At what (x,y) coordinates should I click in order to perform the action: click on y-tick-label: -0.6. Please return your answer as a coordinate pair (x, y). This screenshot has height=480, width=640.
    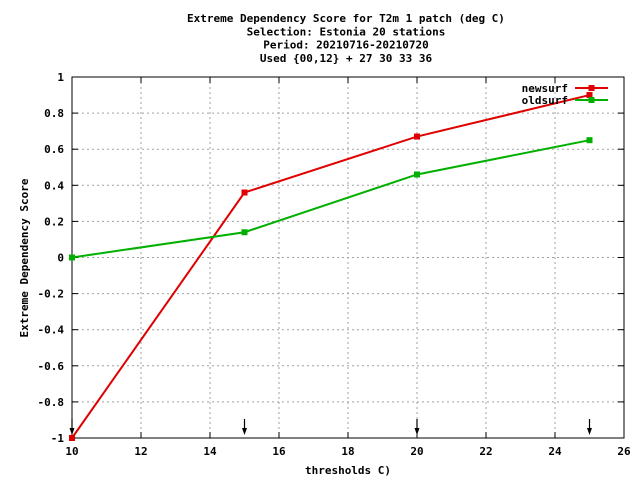
    Looking at the image, I should click on (51, 366).